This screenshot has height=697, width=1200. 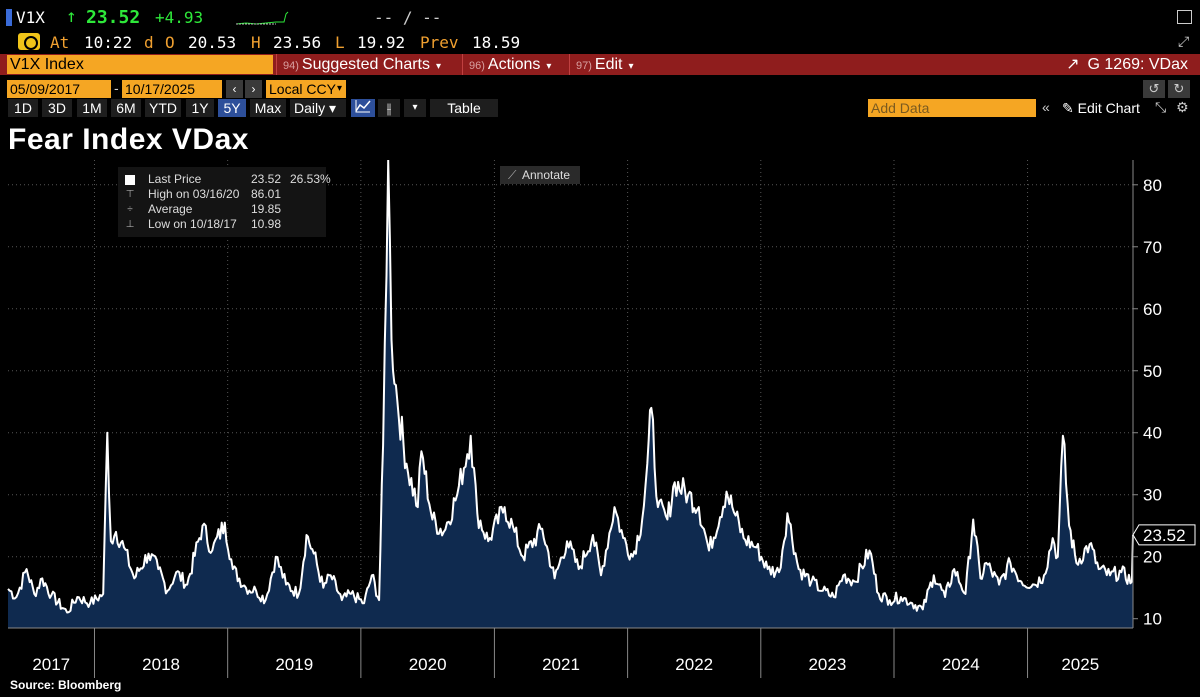 I want to click on prev-label: Prev, so click(x=439, y=42).